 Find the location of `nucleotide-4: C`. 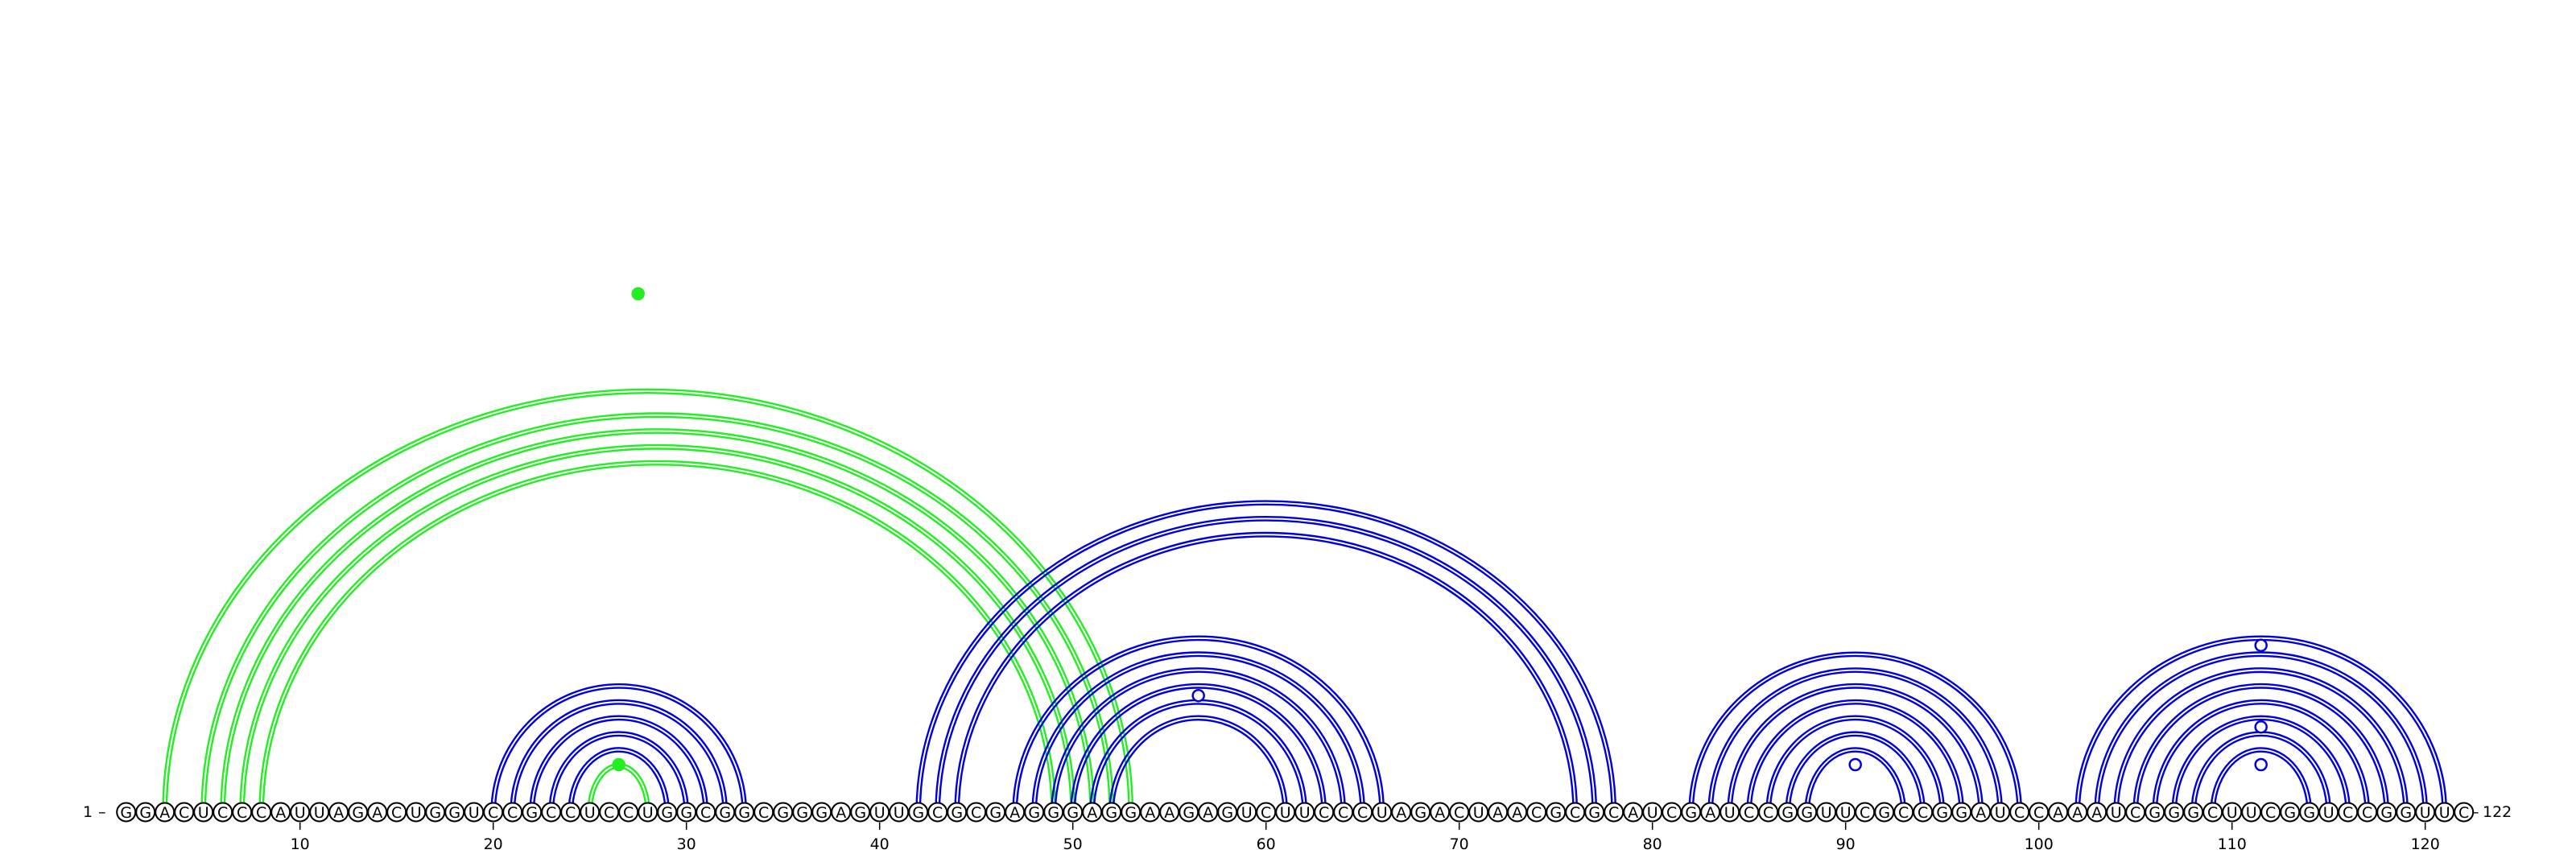

nucleotide-4: C is located at coordinates (184, 813).